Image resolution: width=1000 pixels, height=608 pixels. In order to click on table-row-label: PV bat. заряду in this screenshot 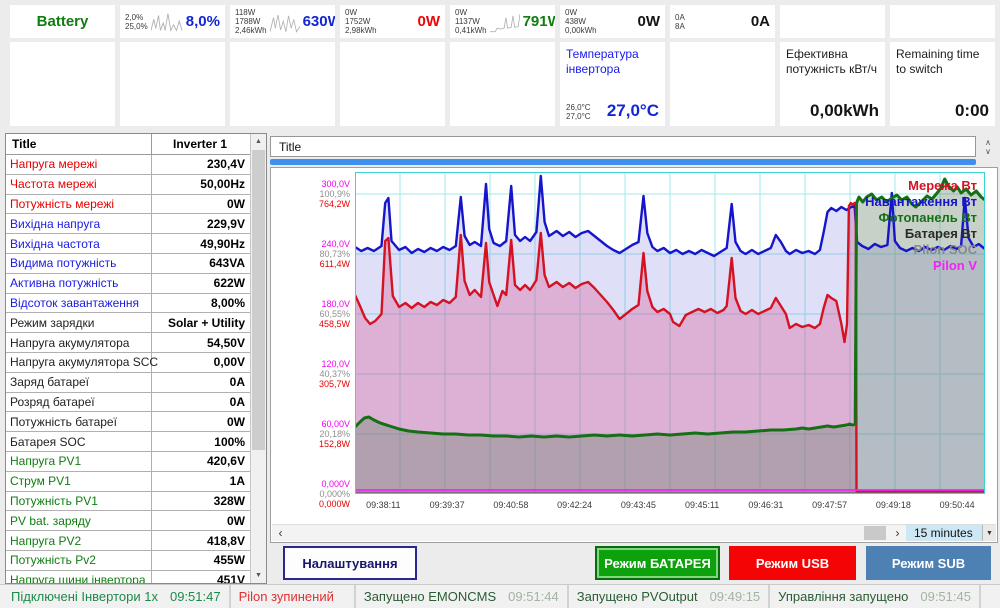, I will do `click(79, 521)`.